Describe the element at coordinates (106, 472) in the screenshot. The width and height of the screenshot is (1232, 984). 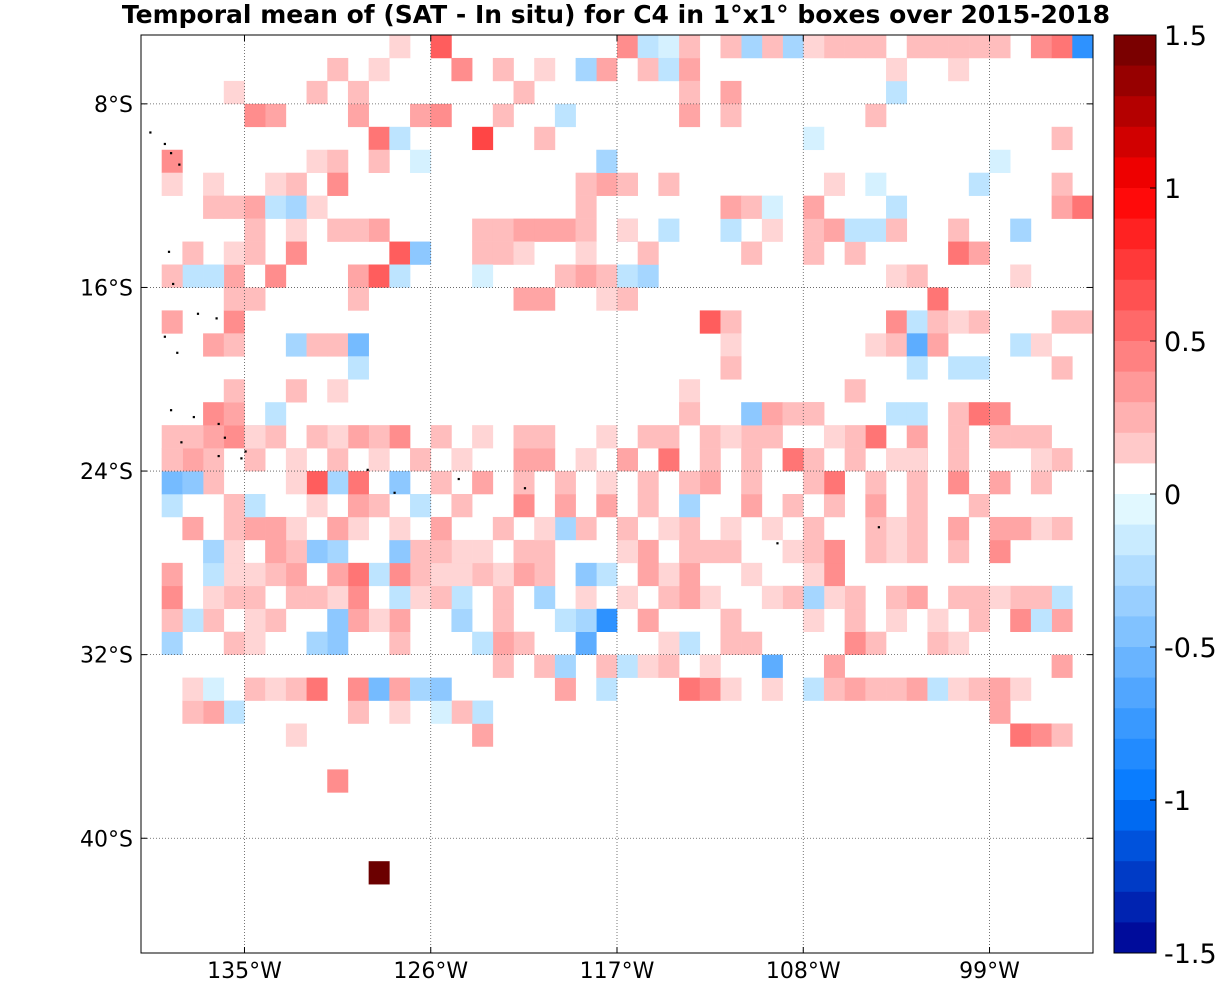
I see `y-tick-label: 24°S` at that location.